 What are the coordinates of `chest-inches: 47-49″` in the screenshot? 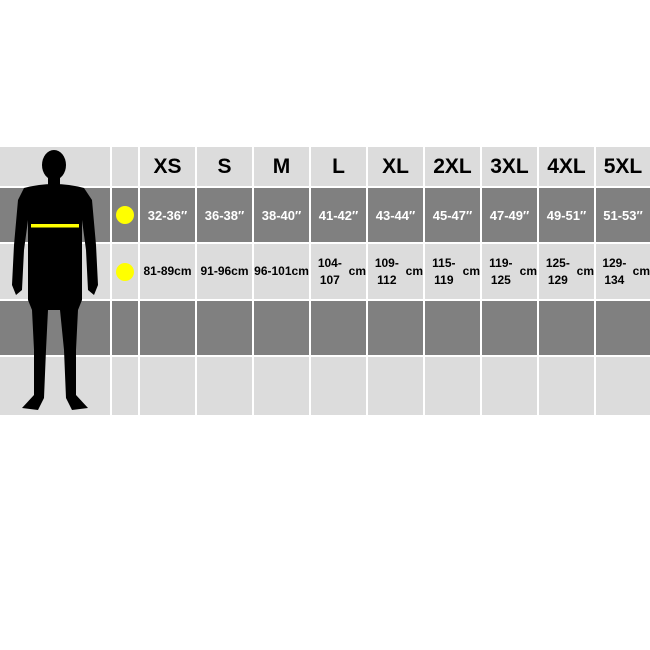 It's located at (509, 215).